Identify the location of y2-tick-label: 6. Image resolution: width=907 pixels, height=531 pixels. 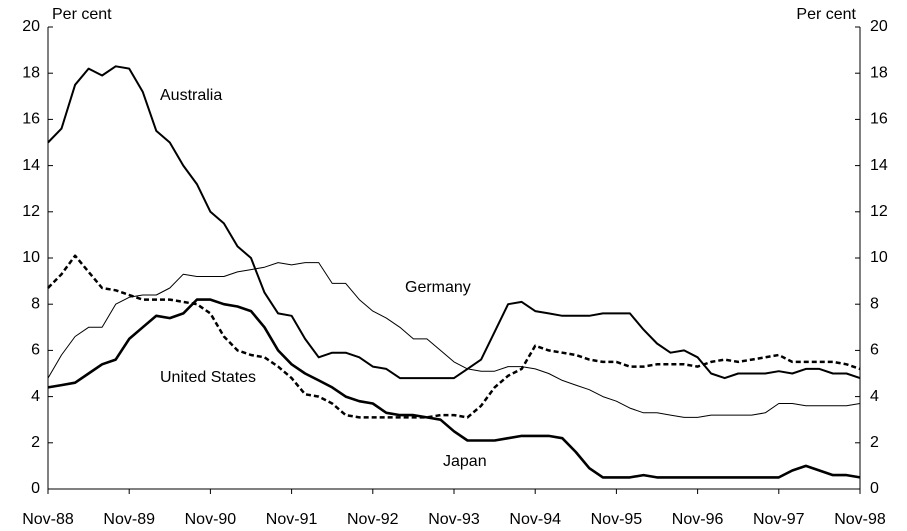
(874, 350).